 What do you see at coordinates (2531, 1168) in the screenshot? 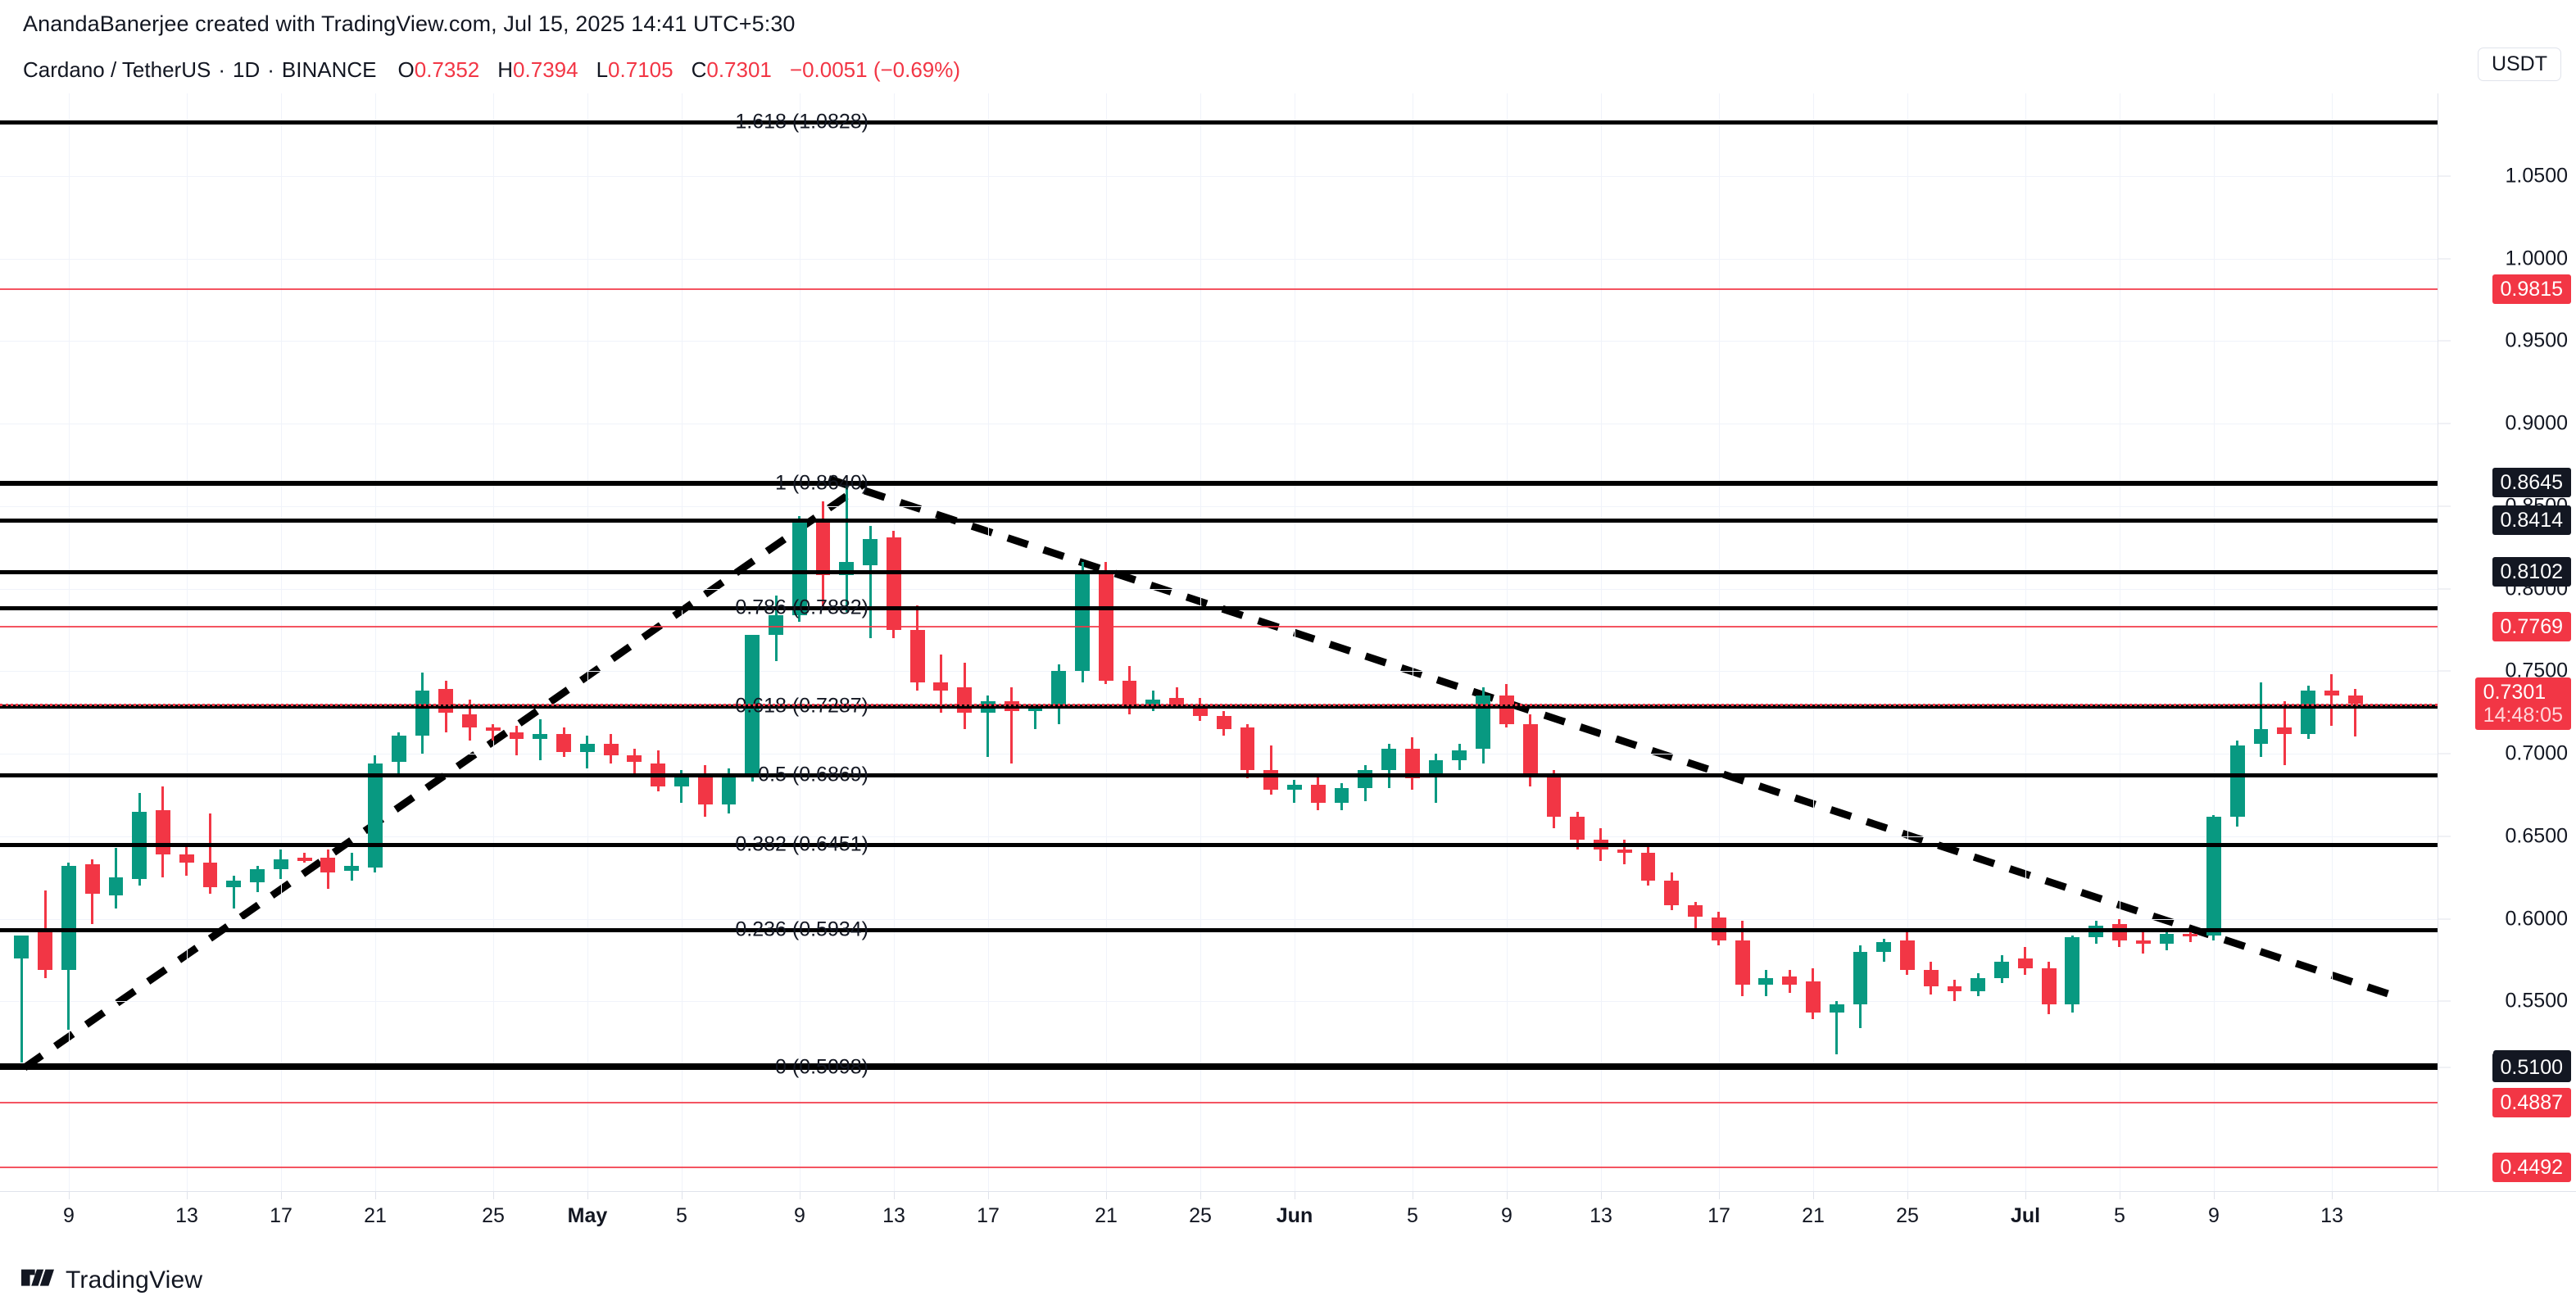
I see `price-level-tag: 0.4492` at bounding box center [2531, 1168].